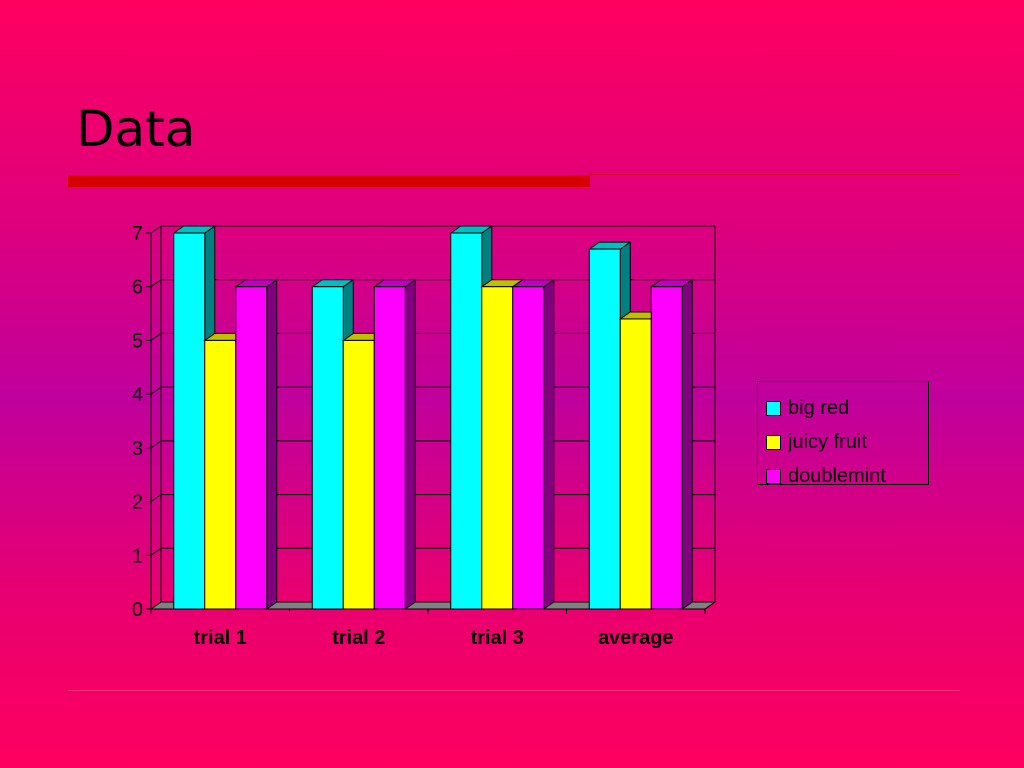  Describe the element at coordinates (358, 638) in the screenshot. I see `x-tick-label: trial 2` at that location.